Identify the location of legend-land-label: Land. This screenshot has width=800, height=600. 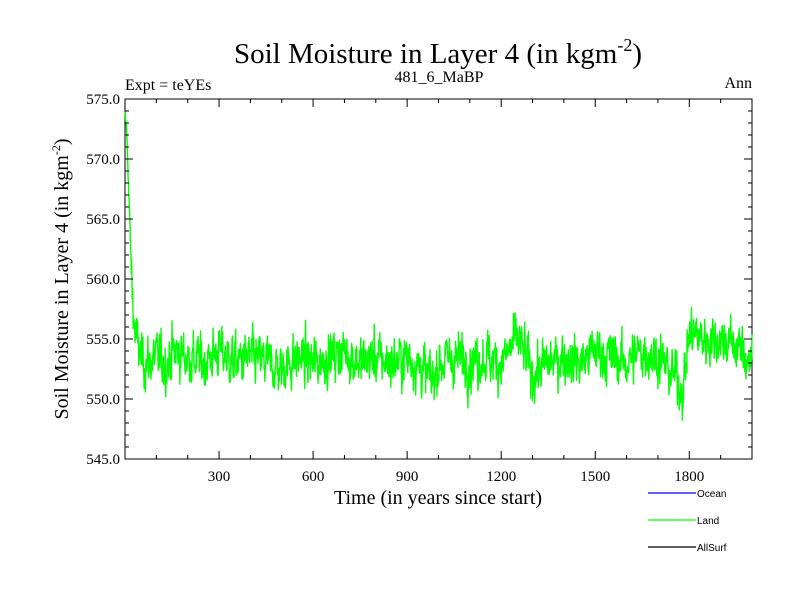
(708, 521).